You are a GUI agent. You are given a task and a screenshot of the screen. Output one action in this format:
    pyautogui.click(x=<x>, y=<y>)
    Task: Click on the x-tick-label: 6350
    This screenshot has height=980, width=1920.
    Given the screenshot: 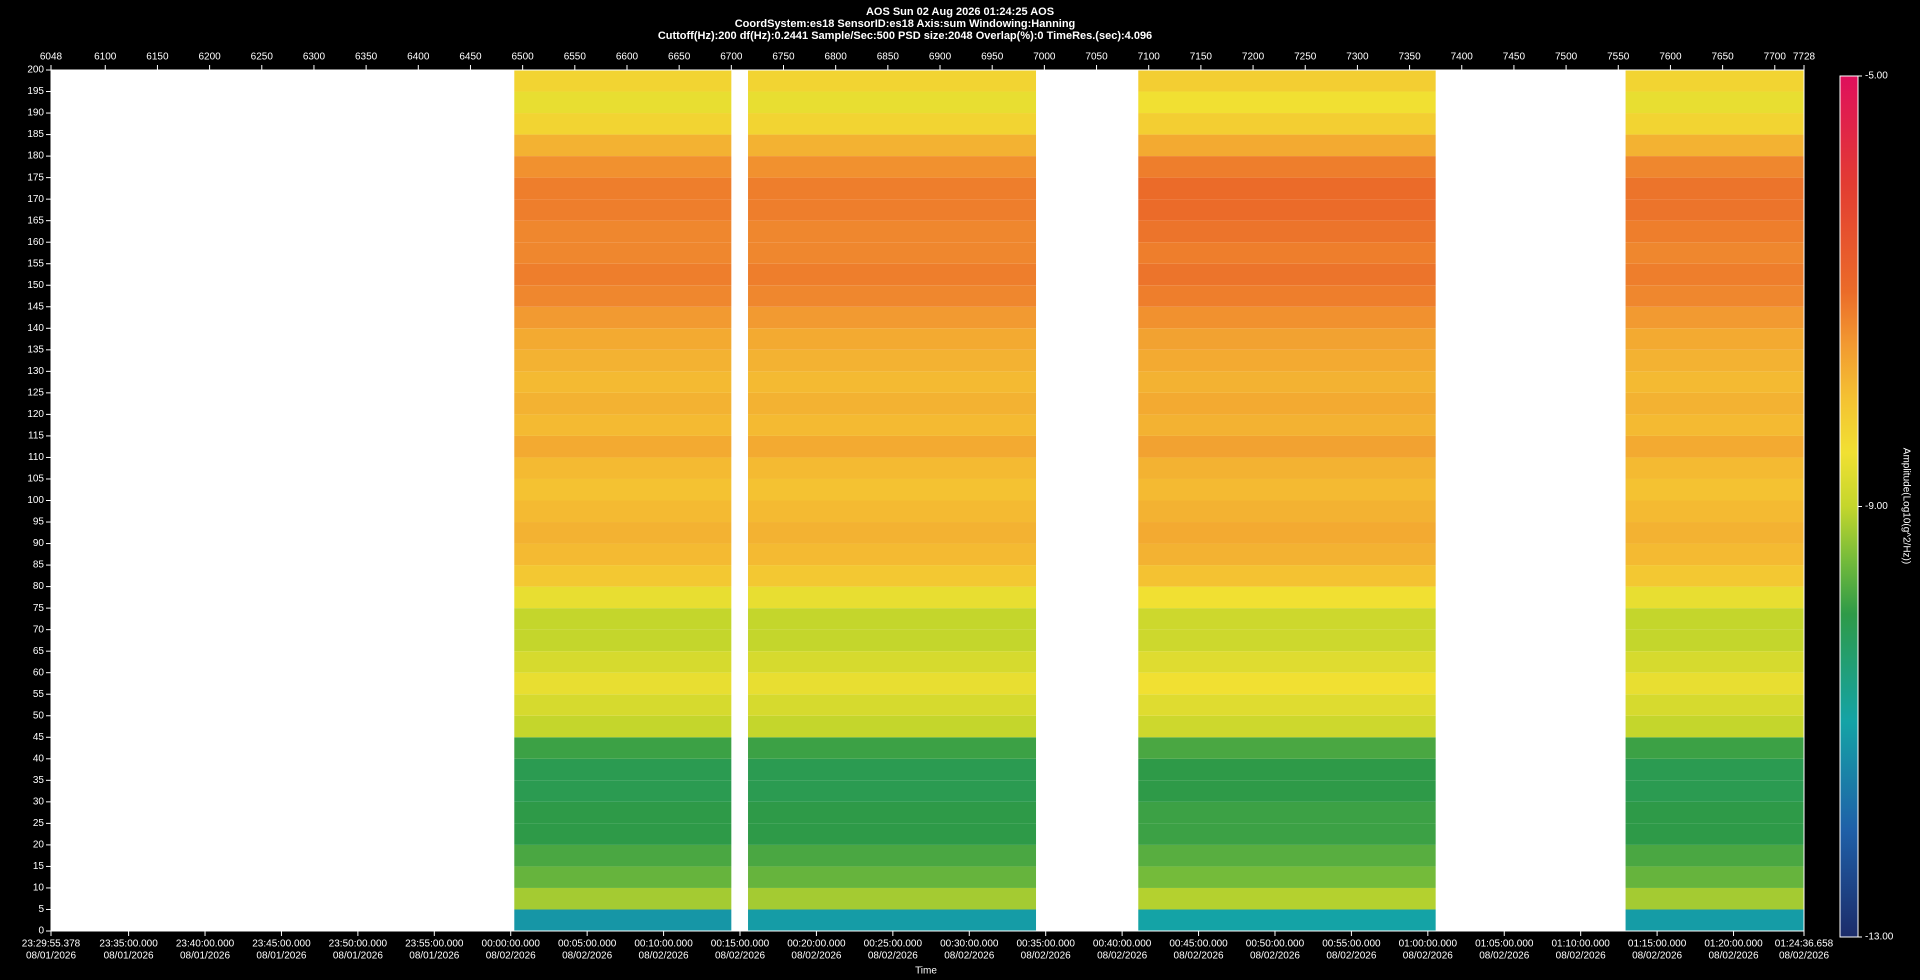 What is the action you would take?
    pyautogui.click(x=366, y=57)
    